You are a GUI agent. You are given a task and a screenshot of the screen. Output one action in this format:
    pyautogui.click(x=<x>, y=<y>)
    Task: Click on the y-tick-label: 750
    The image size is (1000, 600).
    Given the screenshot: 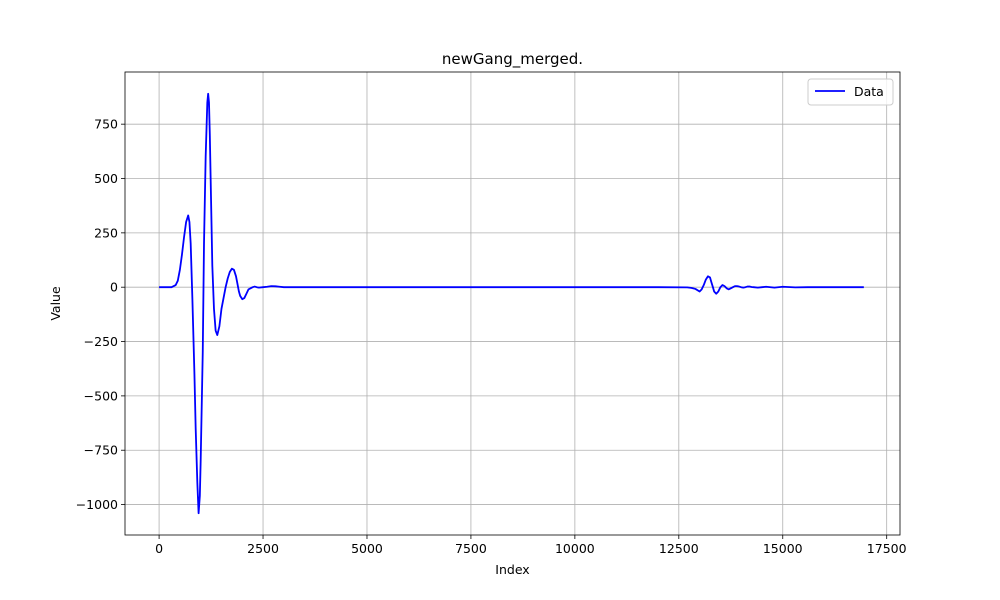 What is the action you would take?
    pyautogui.click(x=106, y=124)
    